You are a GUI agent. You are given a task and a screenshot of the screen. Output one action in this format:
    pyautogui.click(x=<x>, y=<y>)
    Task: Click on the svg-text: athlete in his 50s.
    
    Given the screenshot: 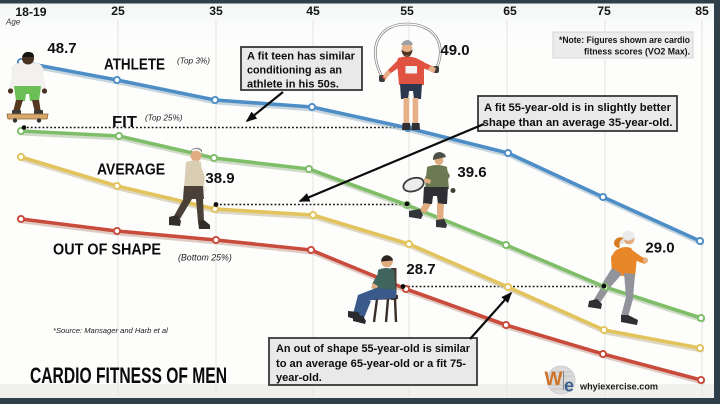 What is the action you would take?
    pyautogui.click(x=293, y=85)
    